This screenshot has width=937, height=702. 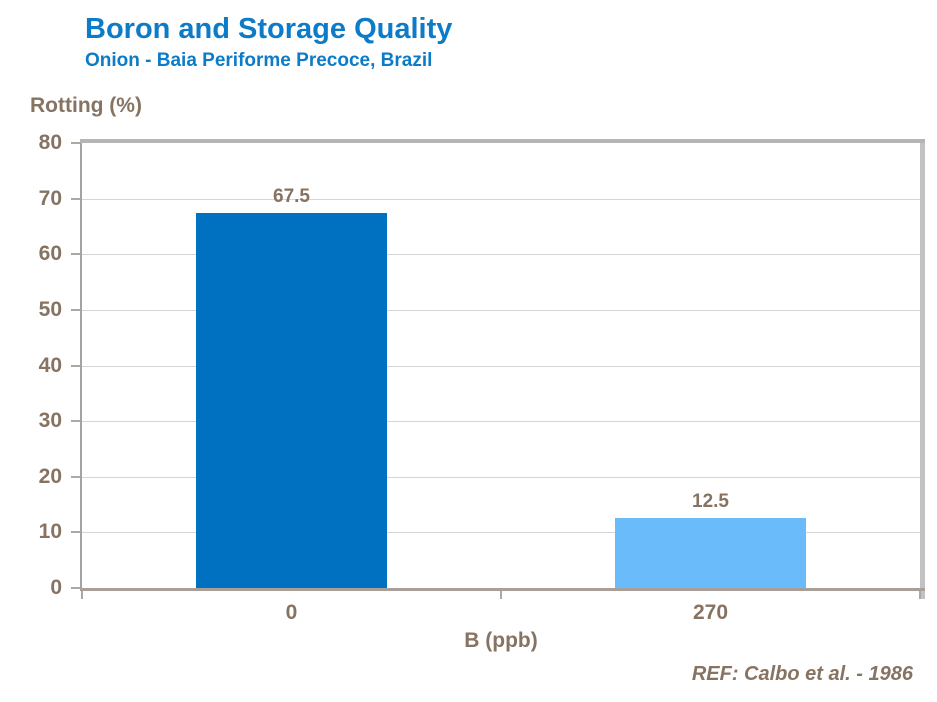 What do you see at coordinates (802, 674) in the screenshot?
I see `reference-citation: REF: Calbo et al. - 1986` at bounding box center [802, 674].